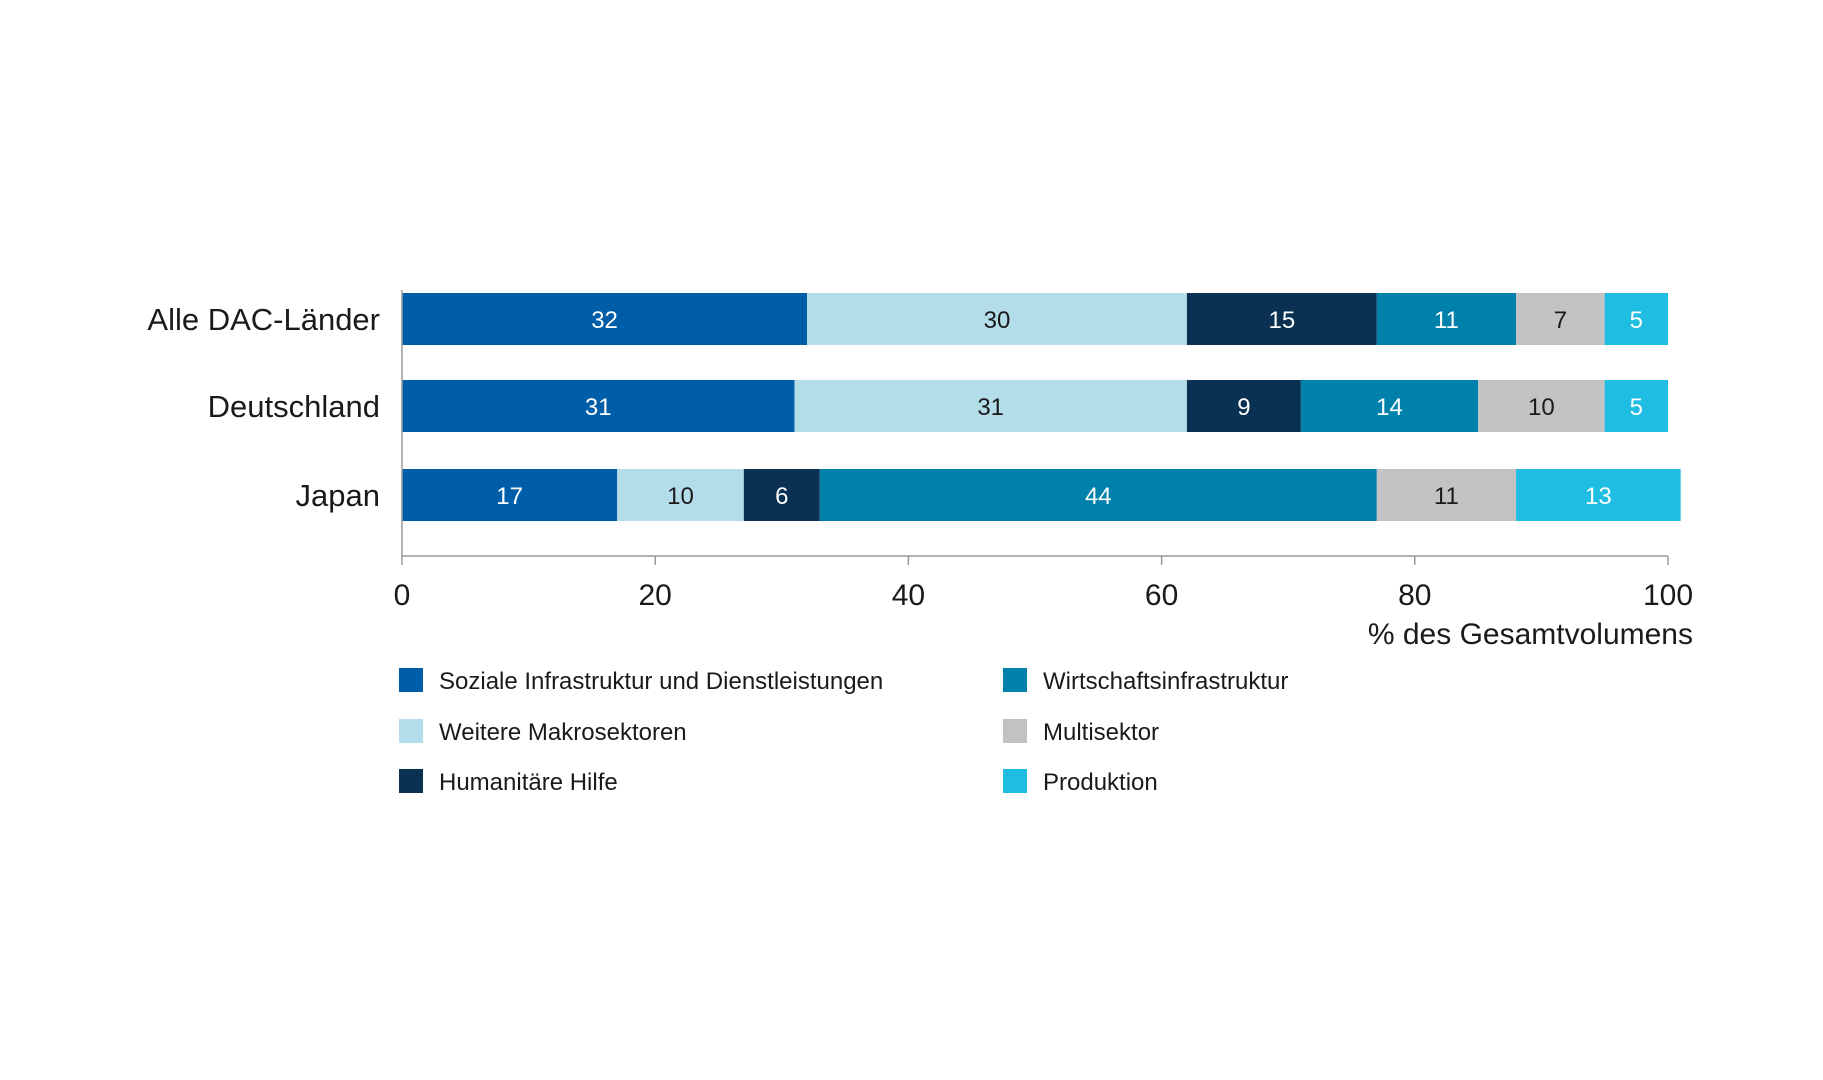  I want to click on x-tick-label: 100, so click(1668, 595).